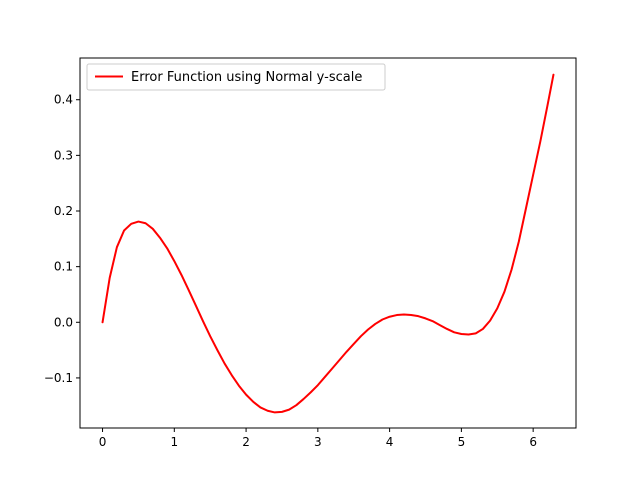  What do you see at coordinates (63, 267) in the screenshot?
I see `y-tick-label: 0.1` at bounding box center [63, 267].